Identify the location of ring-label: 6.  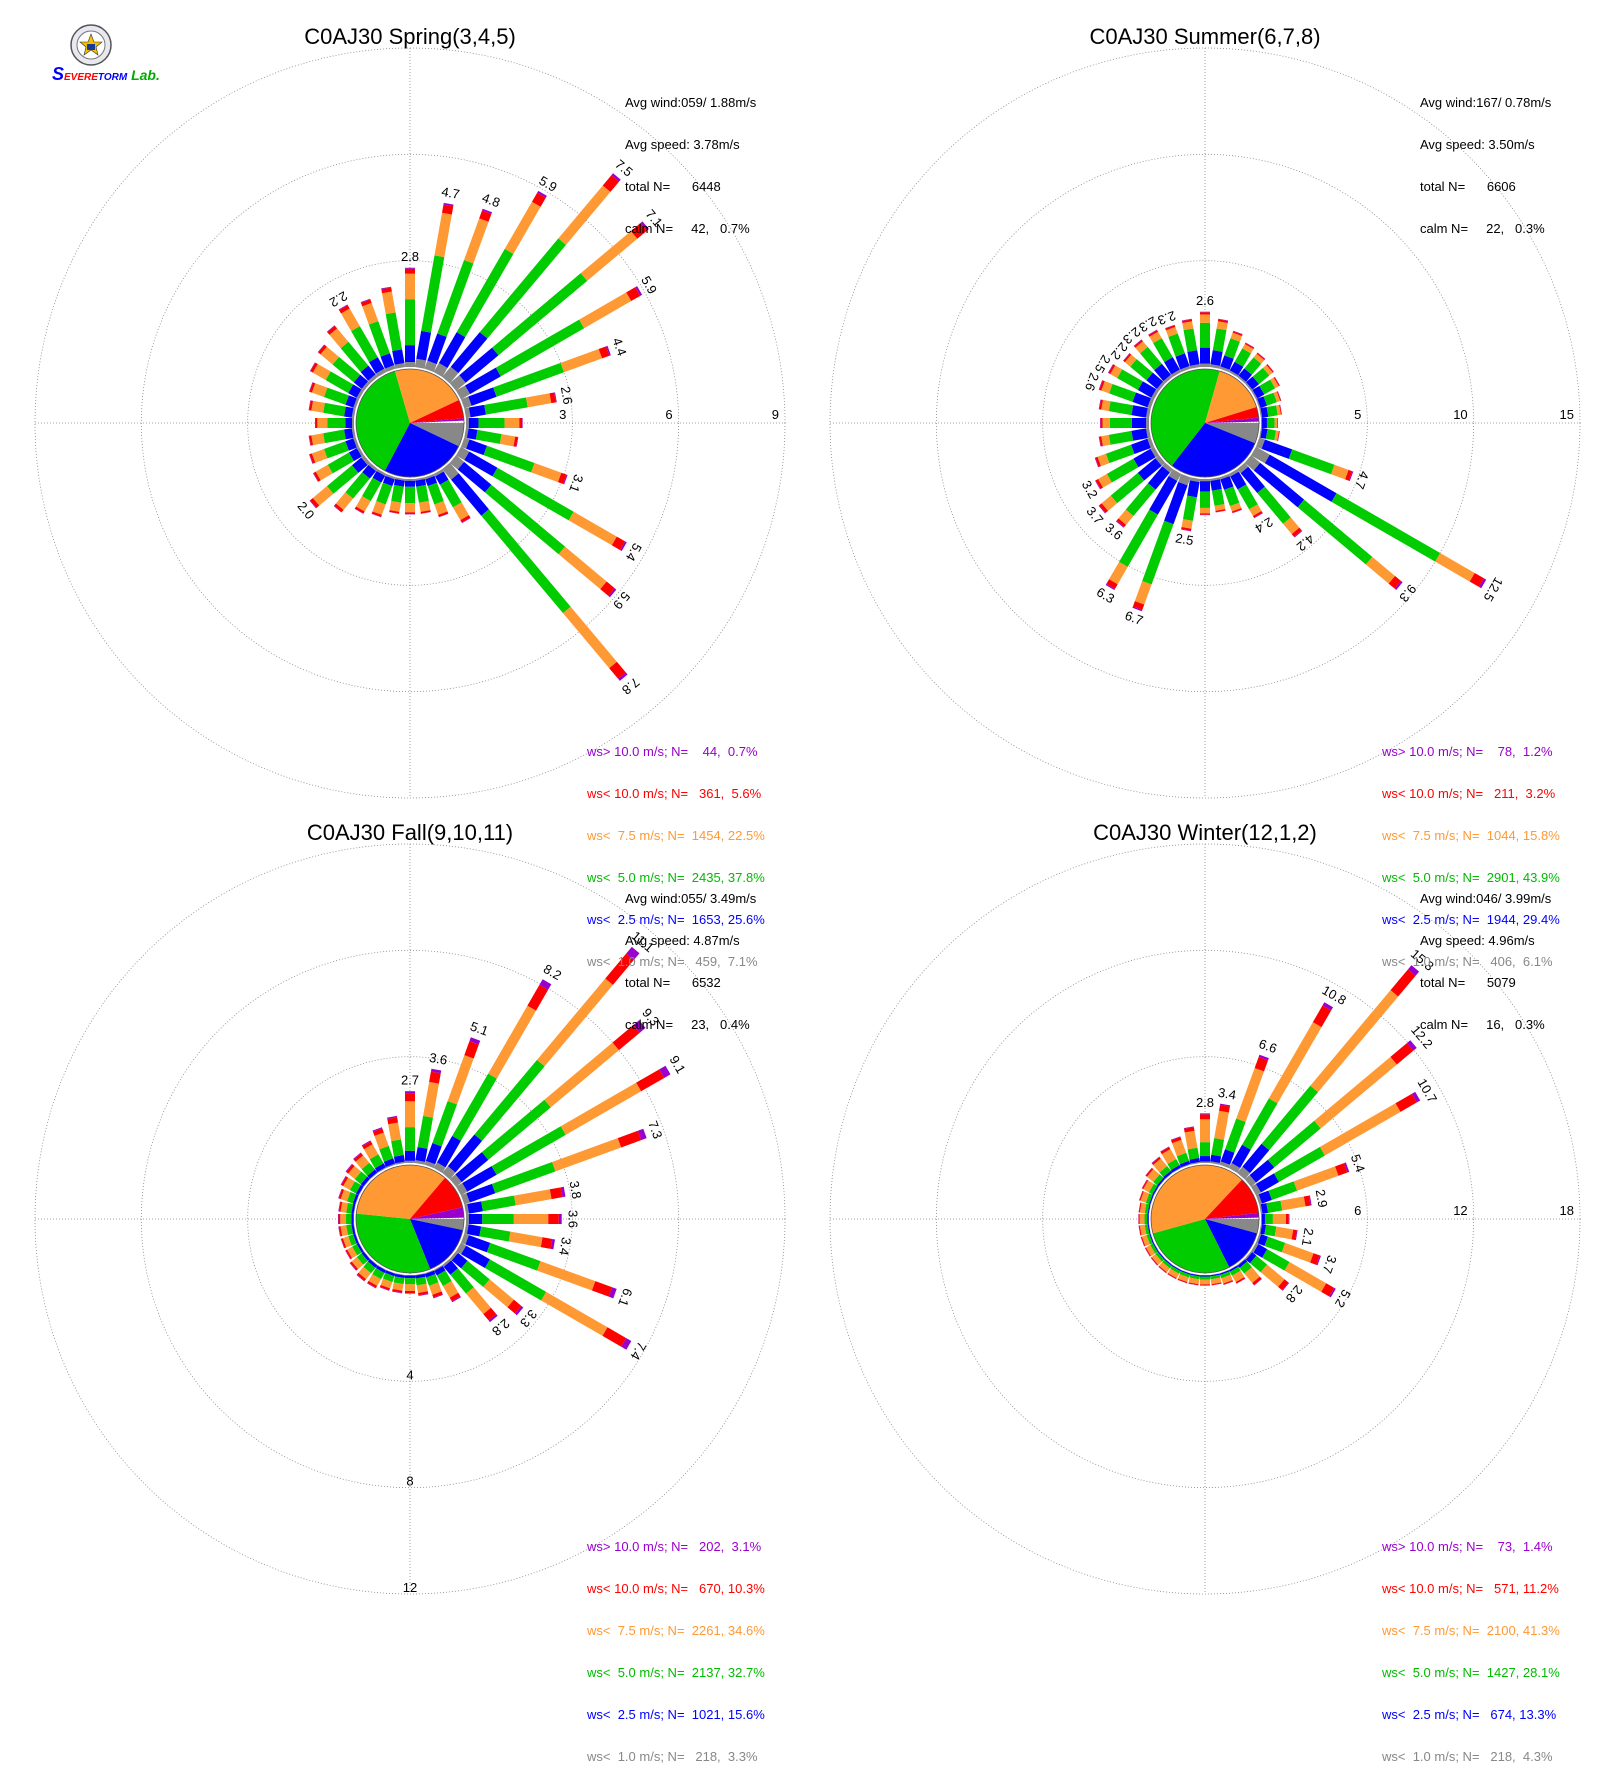
(668, 414).